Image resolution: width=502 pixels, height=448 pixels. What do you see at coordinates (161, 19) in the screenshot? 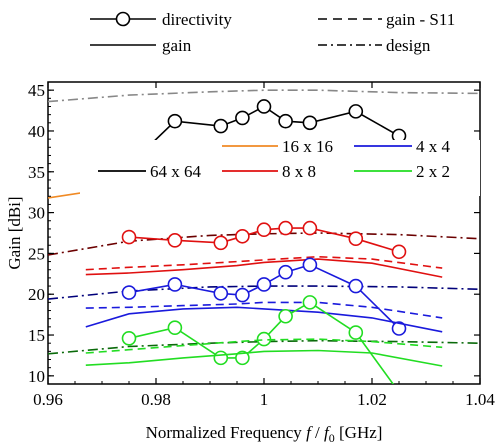
I see `legend-directivity: directivity` at bounding box center [161, 19].